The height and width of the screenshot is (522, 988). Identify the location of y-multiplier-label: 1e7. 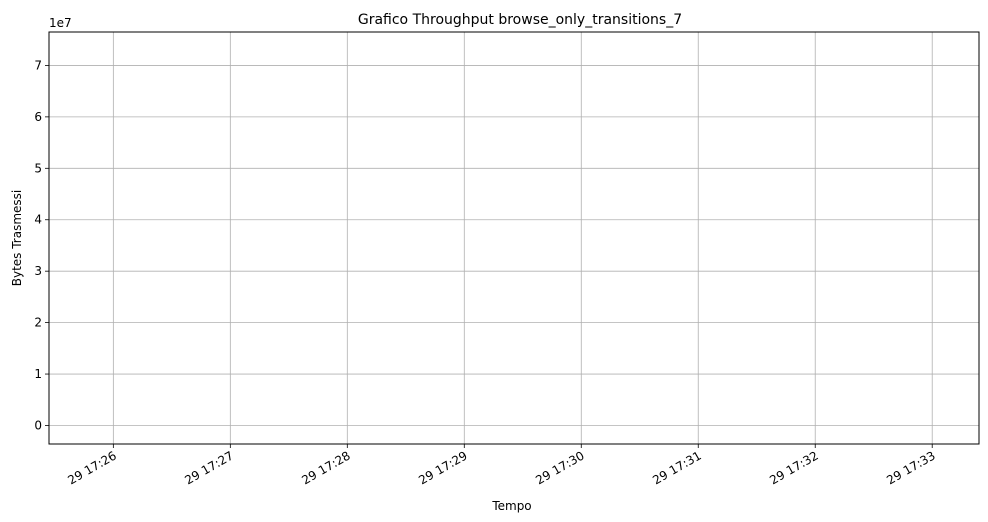
(60, 23).